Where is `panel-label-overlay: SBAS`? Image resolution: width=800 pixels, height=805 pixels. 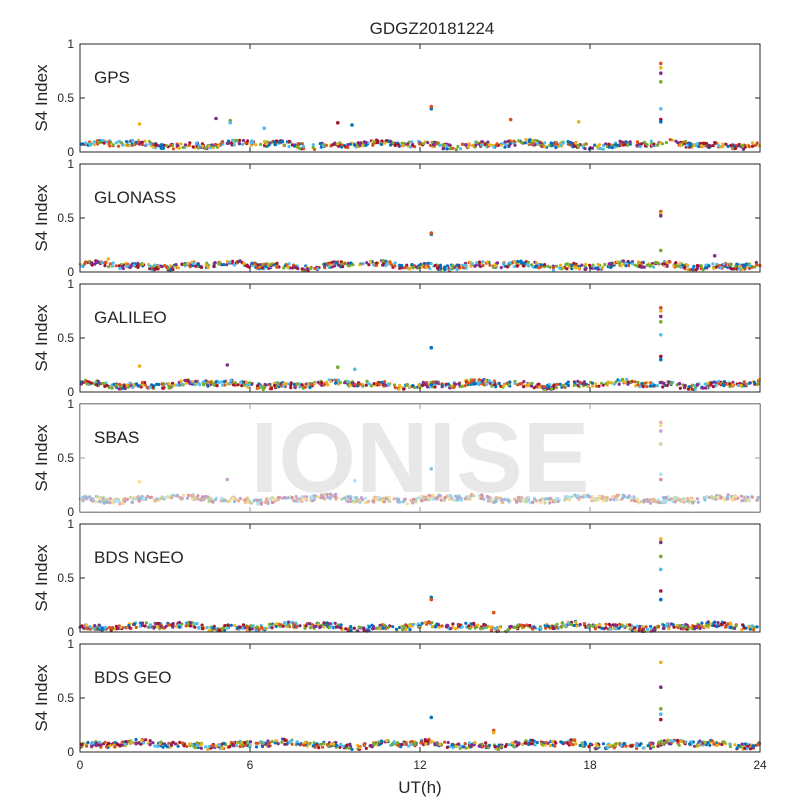 panel-label-overlay: SBAS is located at coordinates (116, 437).